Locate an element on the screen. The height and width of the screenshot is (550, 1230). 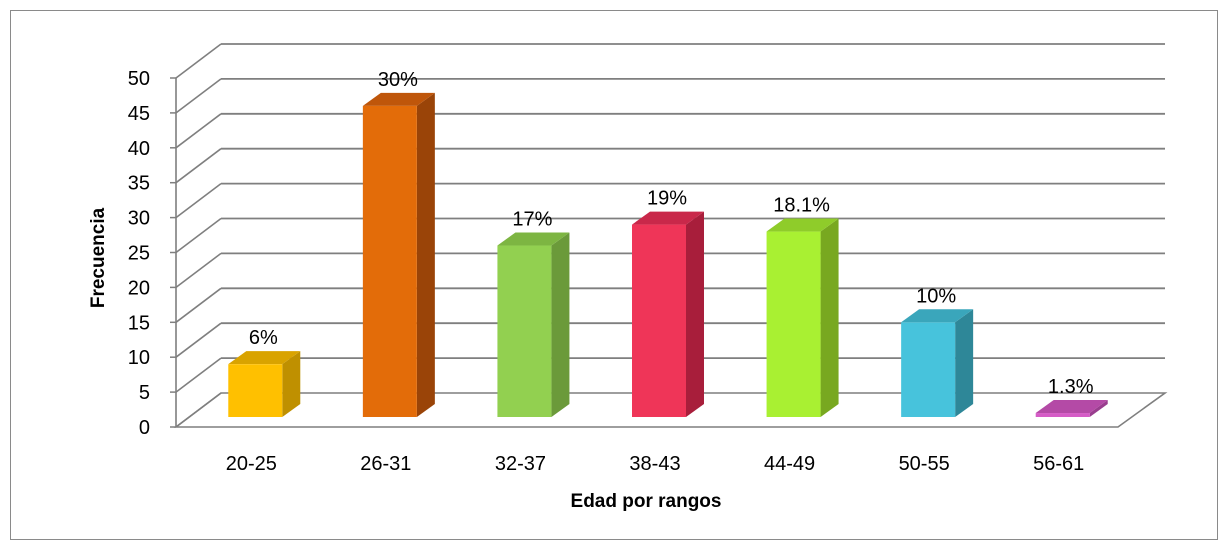
y-tick-label: 40 is located at coordinates (139, 149).